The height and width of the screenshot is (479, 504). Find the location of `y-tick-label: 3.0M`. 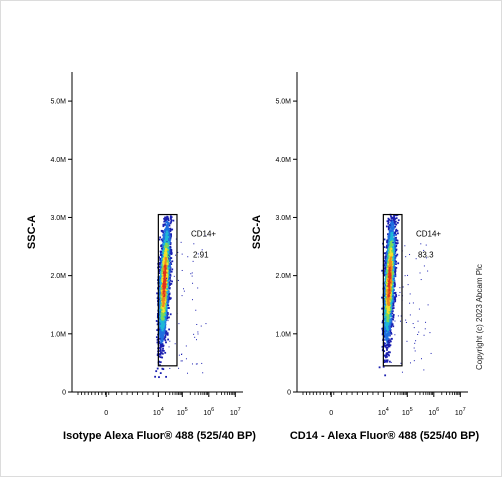

y-tick-label: 3.0M is located at coordinates (58, 218).